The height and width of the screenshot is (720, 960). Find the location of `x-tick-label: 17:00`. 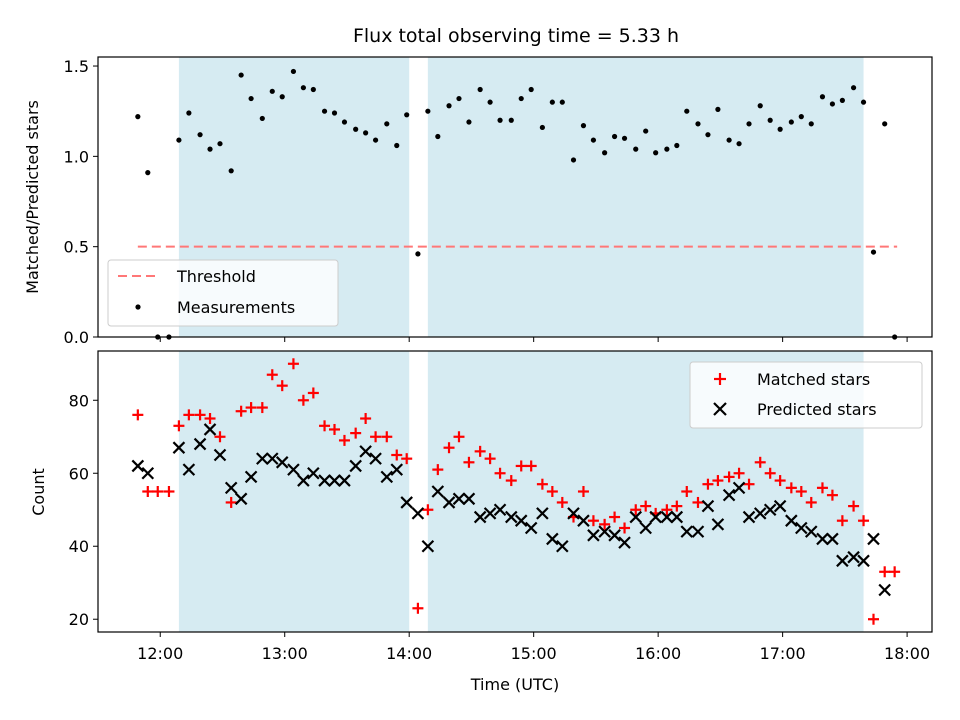

x-tick-label: 17:00 is located at coordinates (783, 653).